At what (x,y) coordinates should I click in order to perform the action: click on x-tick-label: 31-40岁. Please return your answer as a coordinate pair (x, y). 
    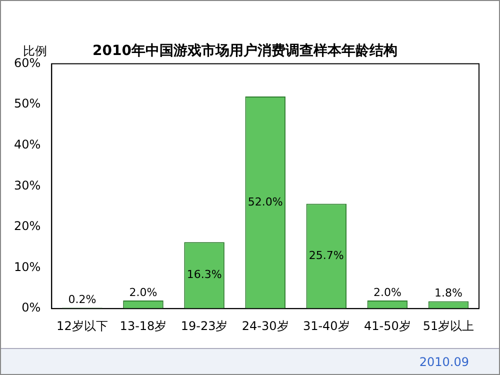
    Looking at the image, I should click on (326, 325).